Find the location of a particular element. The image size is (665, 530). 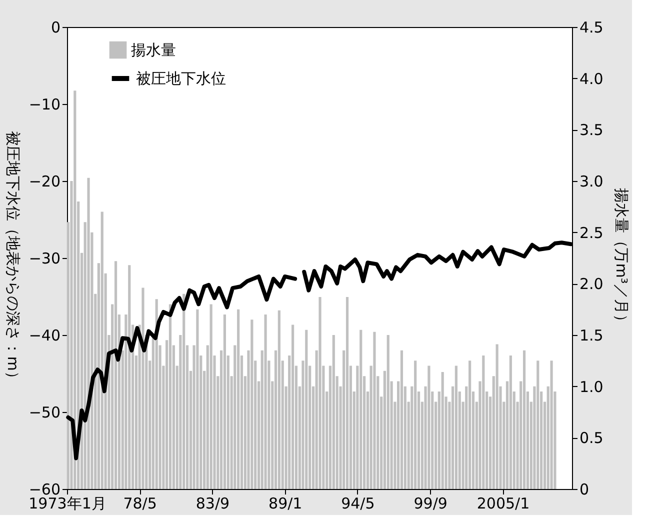

x-tick-label: 99/9 is located at coordinates (431, 503).